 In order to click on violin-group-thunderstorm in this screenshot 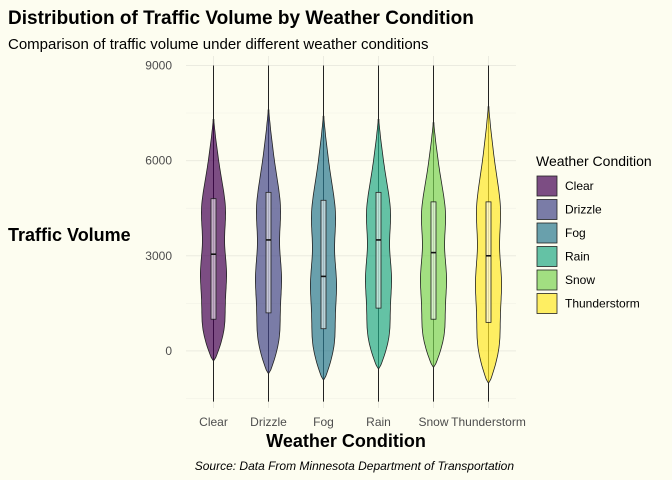, I will do `click(488, 233)`.